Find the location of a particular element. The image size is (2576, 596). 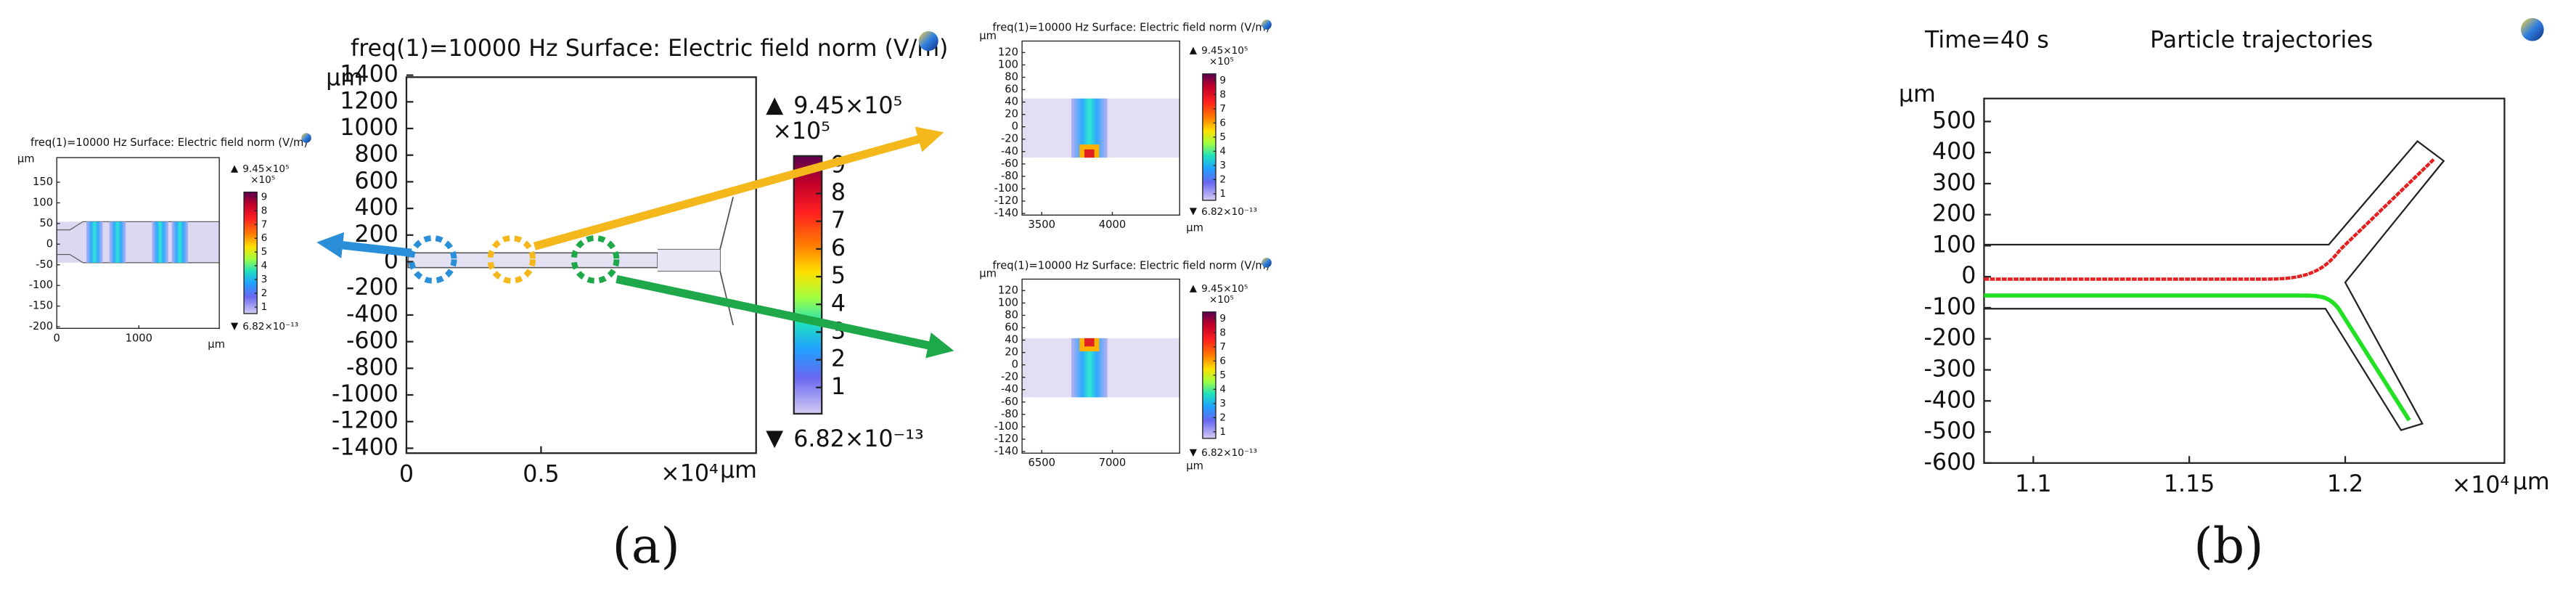

outlet-fill is located at coordinates (689, 260).